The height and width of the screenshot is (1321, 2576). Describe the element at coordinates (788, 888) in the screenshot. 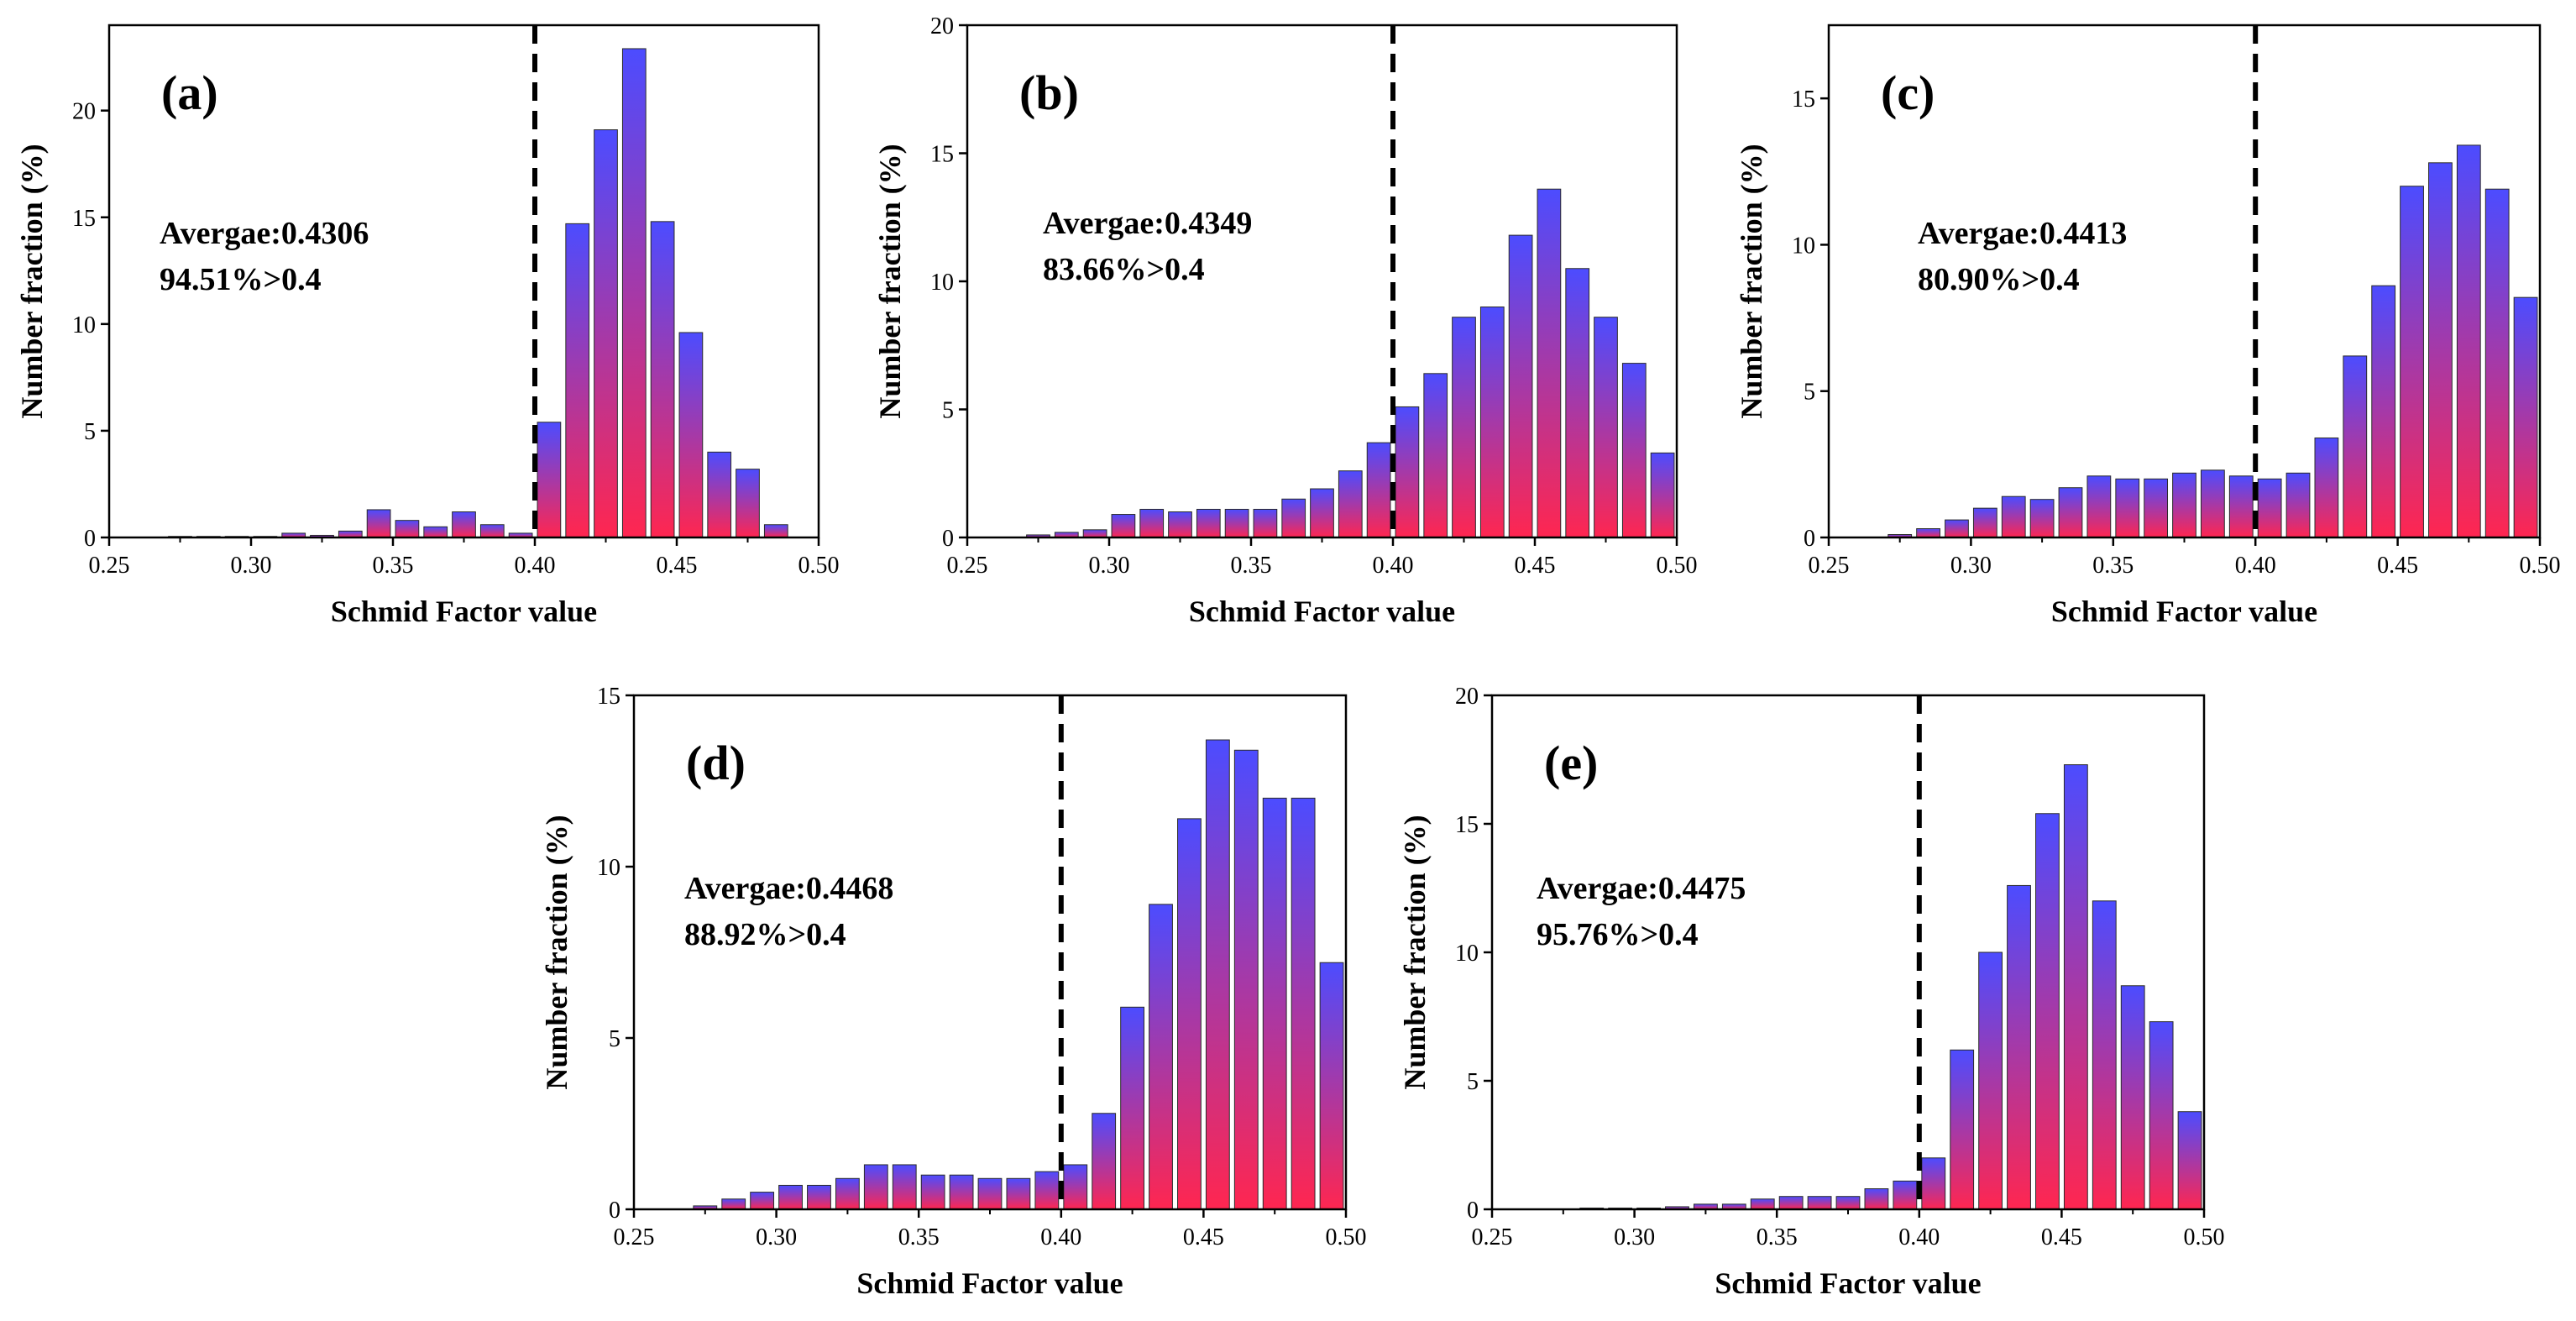

I see `average-annotation: Avergae:0.4468` at that location.